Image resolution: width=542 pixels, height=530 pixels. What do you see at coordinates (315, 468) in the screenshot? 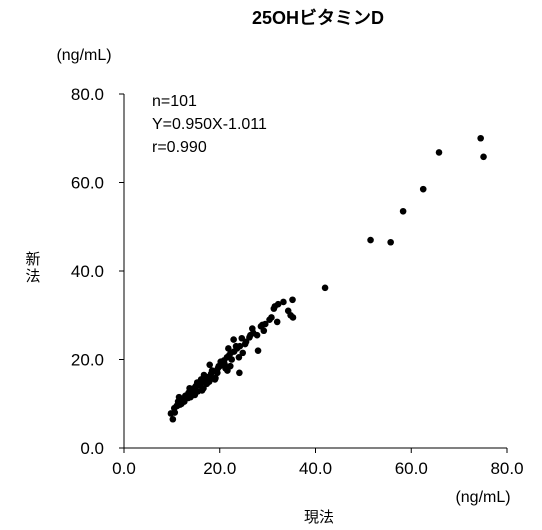
I see `x-tick-label: 40.0` at bounding box center [315, 468].